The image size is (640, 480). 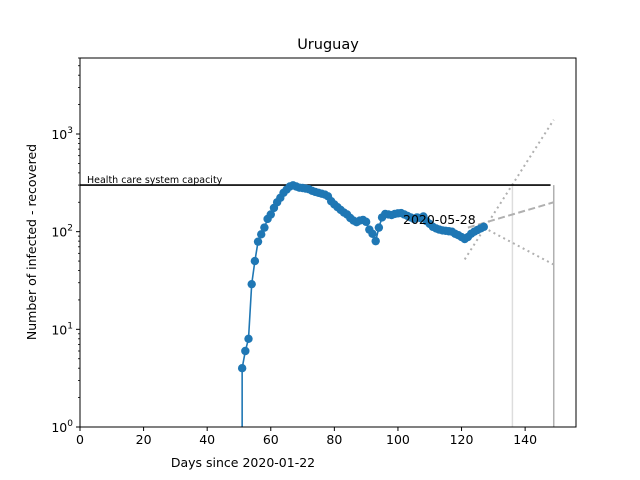 I want to click on x-axis-label: Days since 2020-01-22, so click(x=243, y=462).